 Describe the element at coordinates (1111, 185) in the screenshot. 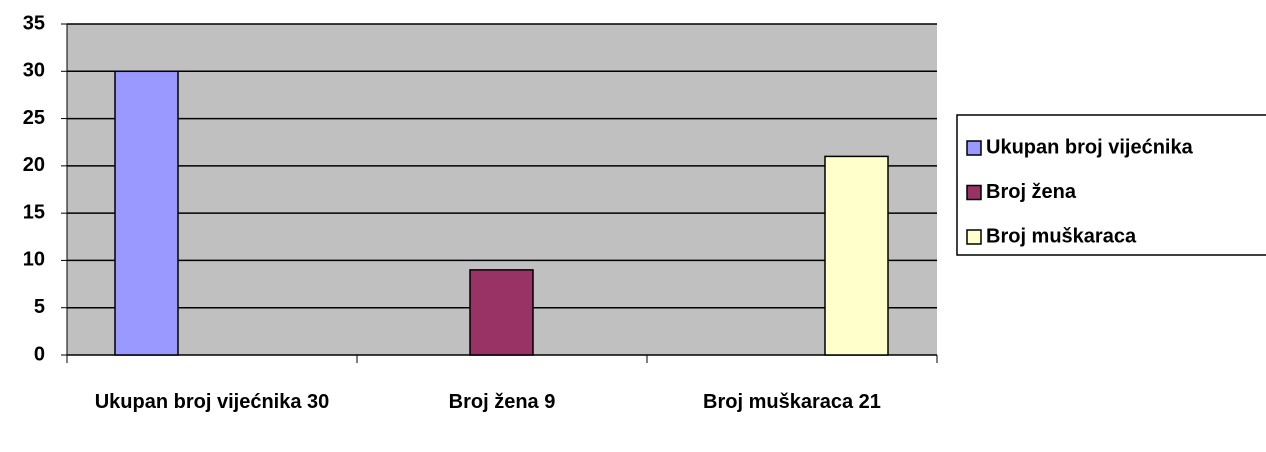

I see `legend-box` at that location.